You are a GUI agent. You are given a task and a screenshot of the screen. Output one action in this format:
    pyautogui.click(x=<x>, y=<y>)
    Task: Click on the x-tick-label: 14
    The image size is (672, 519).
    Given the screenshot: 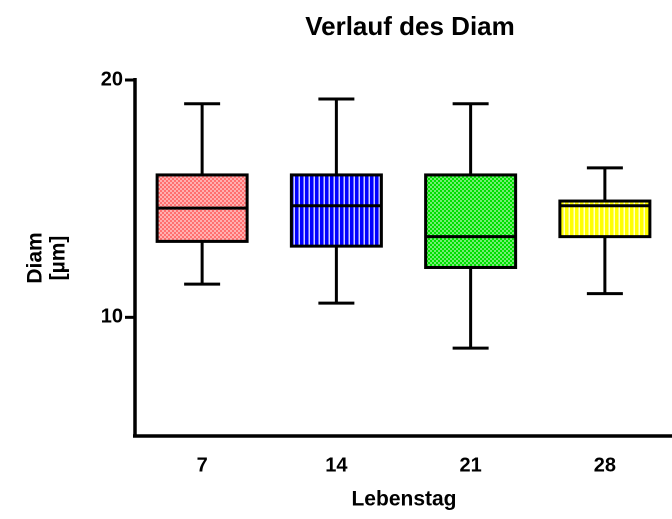 What is the action you would take?
    pyautogui.click(x=336, y=465)
    